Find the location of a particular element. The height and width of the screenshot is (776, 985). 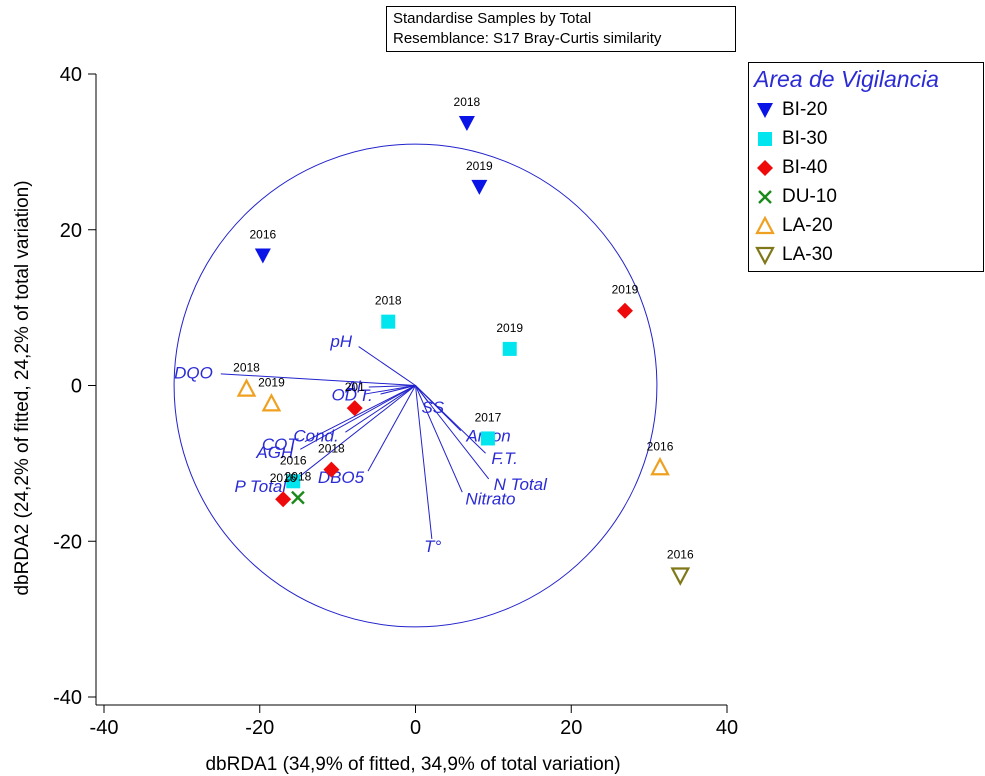

legend-item-bi-20: BI-20 is located at coordinates (866, 109).